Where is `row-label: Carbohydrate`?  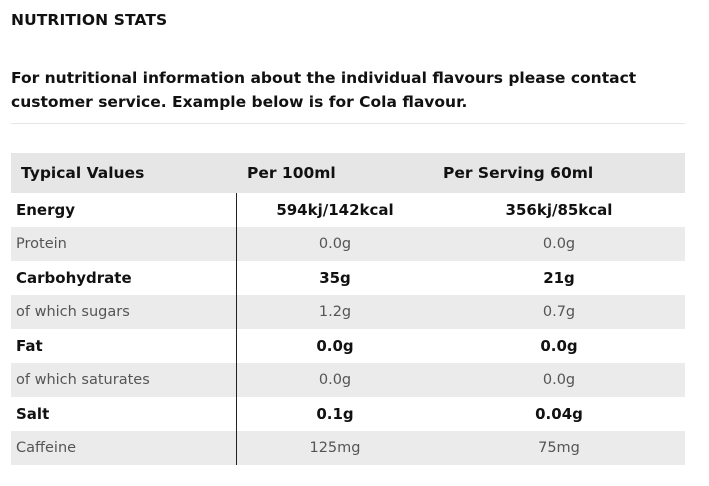
row-label: Carbohydrate is located at coordinates (74, 278).